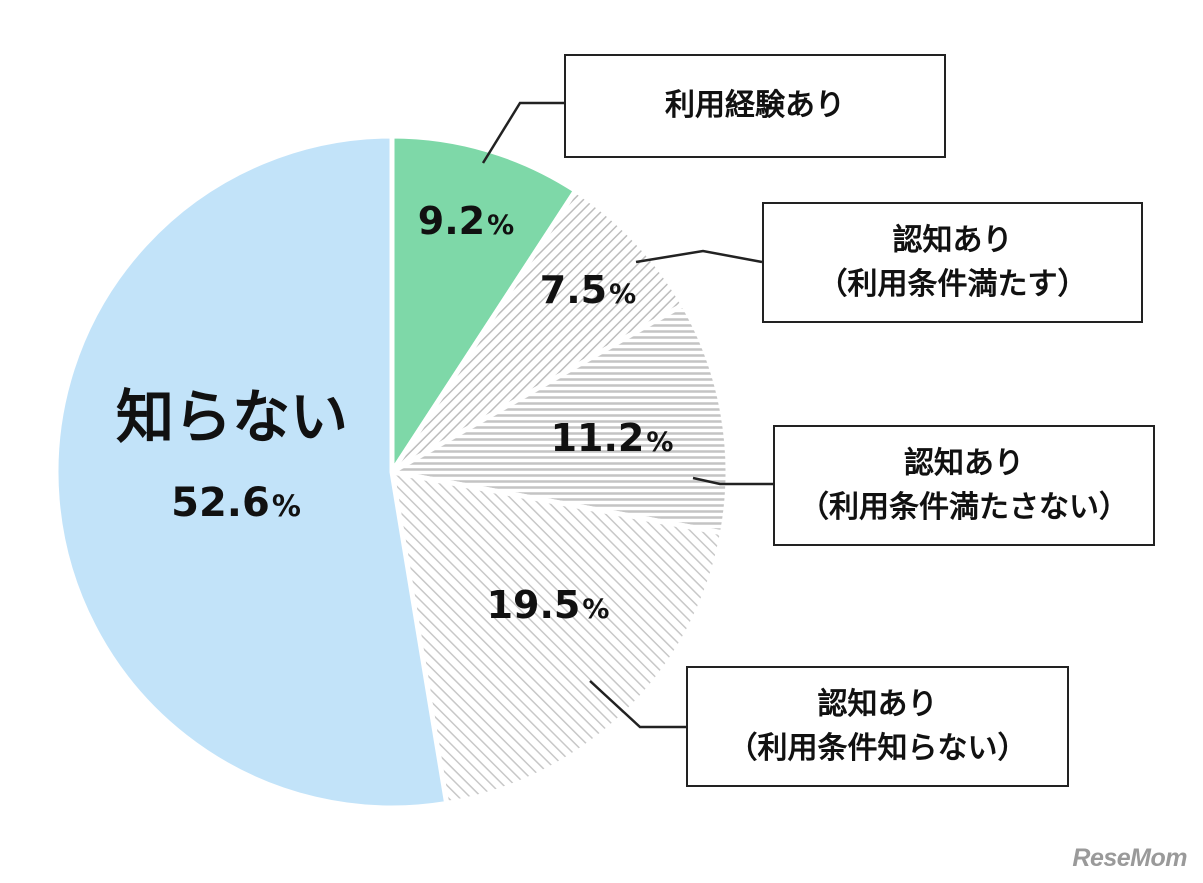  Describe the element at coordinates (522, 132) in the screenshot. I see `leader-line-experienced` at that location.